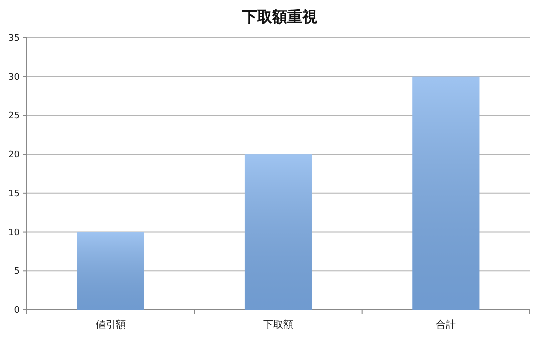 This screenshot has height=341, width=550. What do you see at coordinates (14, 194) in the screenshot?
I see `y-tick-label: 15` at bounding box center [14, 194].